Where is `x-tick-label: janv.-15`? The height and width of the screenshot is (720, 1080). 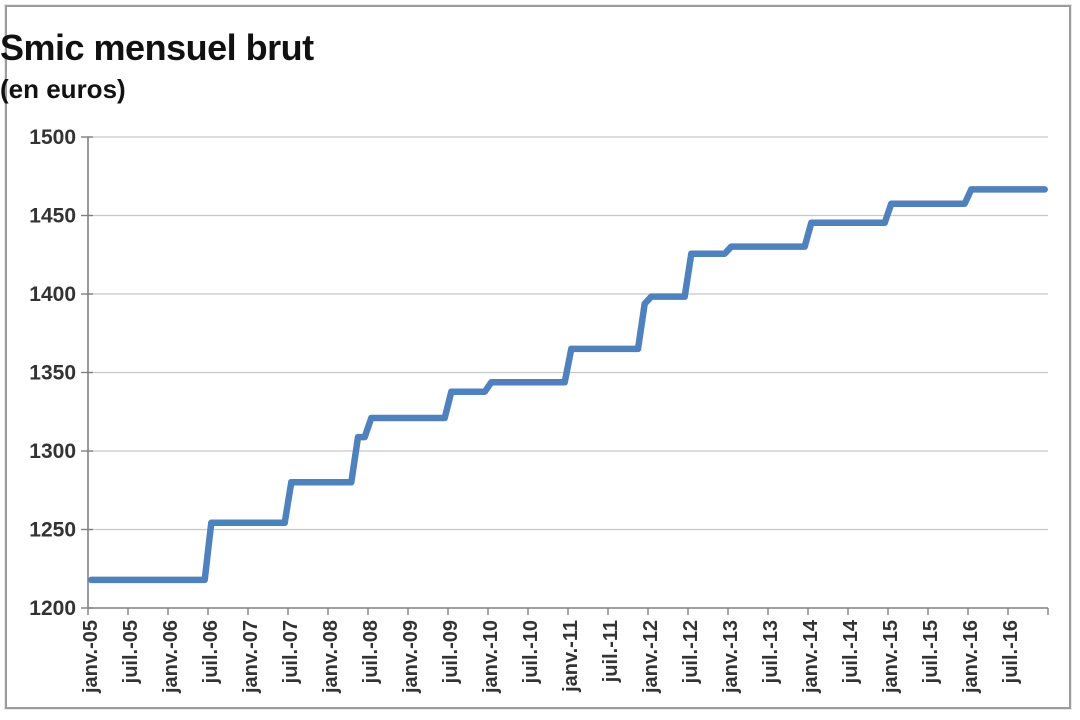 x-tick-label: janv.-15 is located at coordinates (891, 657).